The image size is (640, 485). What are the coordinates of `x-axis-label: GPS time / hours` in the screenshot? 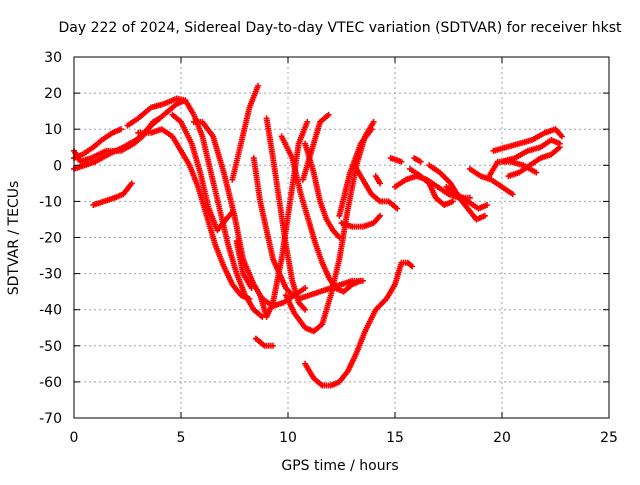 It's located at (339, 466).